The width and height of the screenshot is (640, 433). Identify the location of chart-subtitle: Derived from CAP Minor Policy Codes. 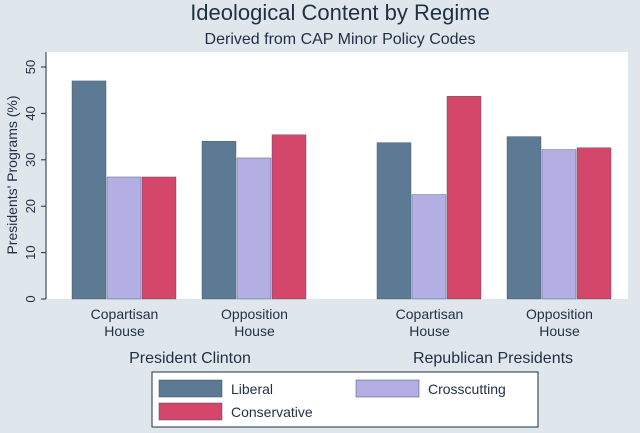
(340, 39).